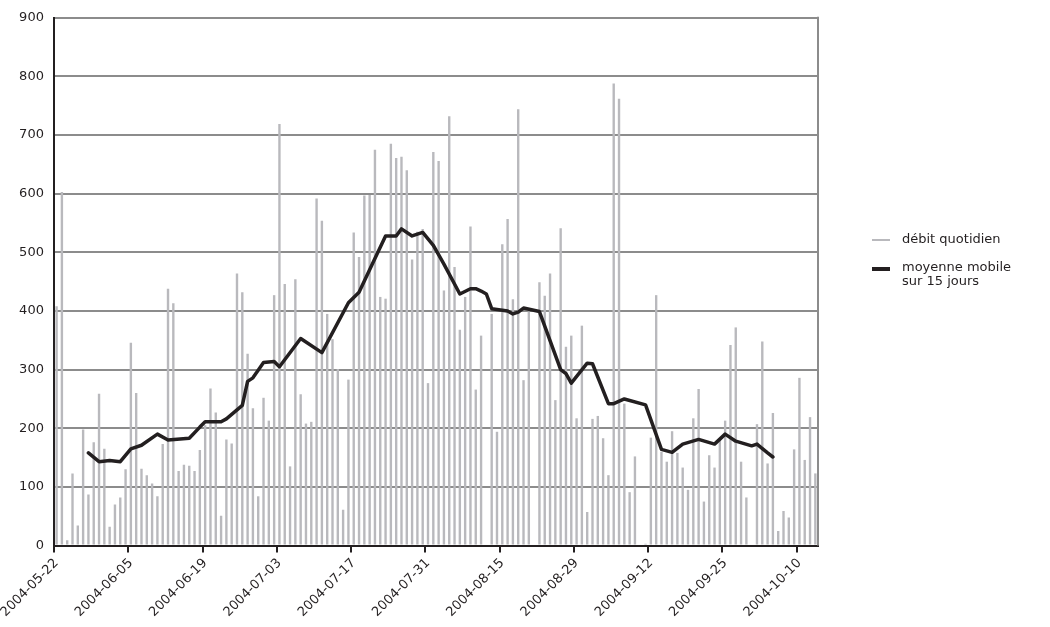  Describe the element at coordinates (957, 273) in the screenshot. I see `legend-label: moyenne mobile sur 15 jours` at that location.